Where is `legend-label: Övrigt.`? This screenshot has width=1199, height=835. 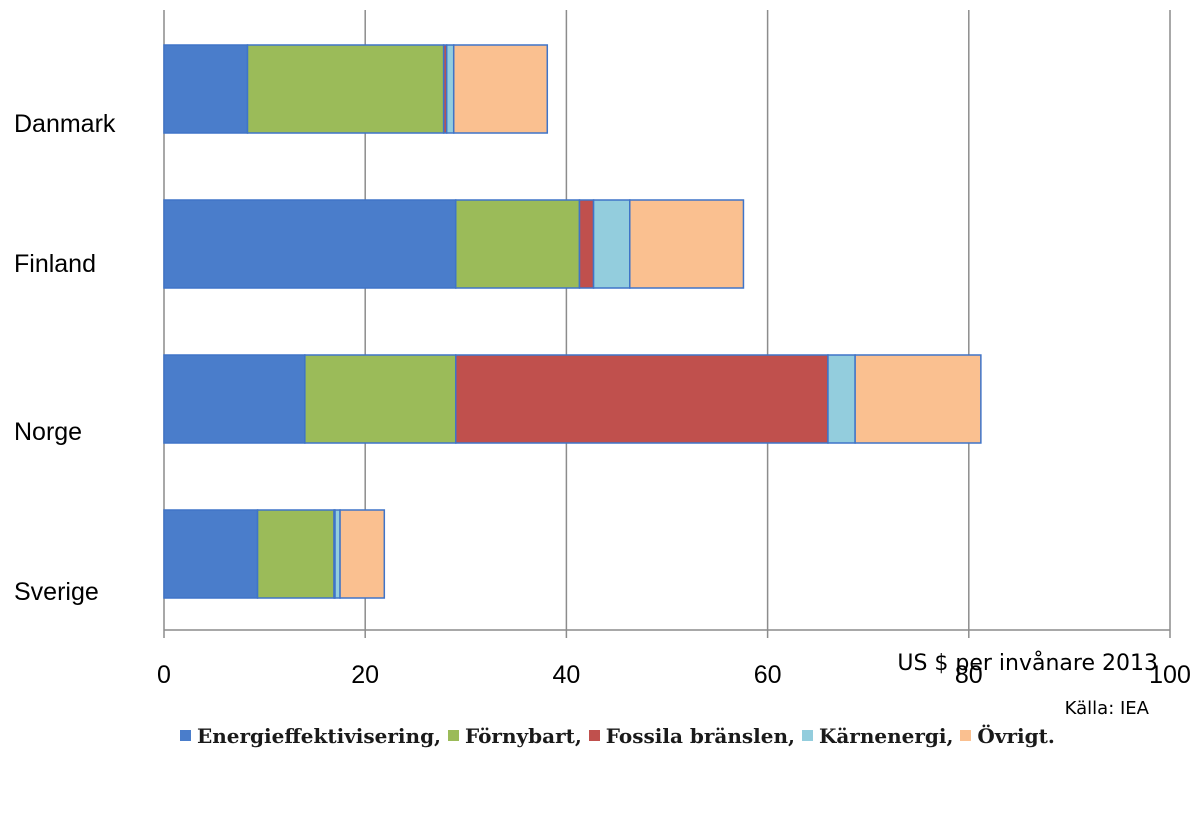 legend-label: Övrigt. is located at coordinates (1016, 735).